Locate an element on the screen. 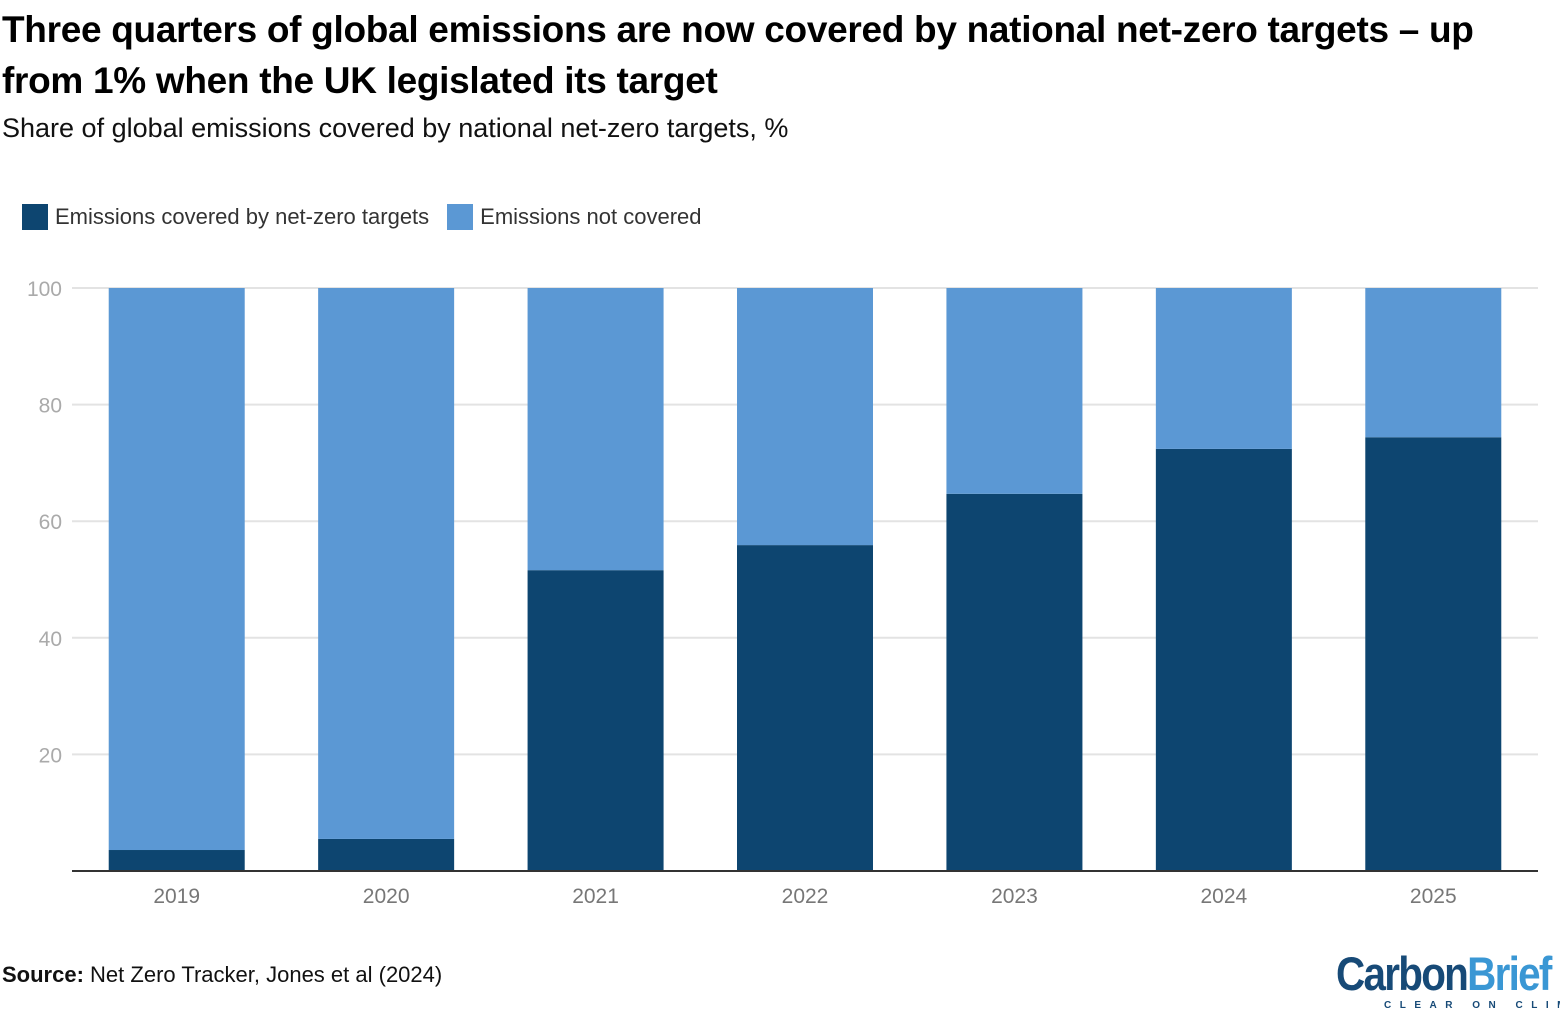 This screenshot has height=1018, width=1560. y-tick-label: 60 is located at coordinates (50, 522).